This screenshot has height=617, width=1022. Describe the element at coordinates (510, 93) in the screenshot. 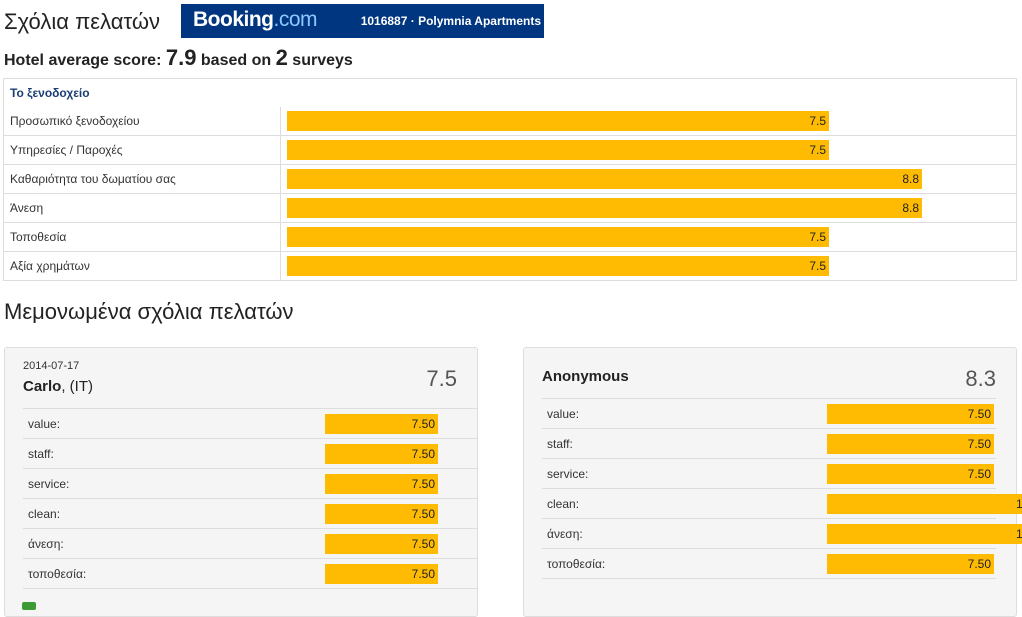

I see `category-heading: Το ξενοδοχείο` at that location.